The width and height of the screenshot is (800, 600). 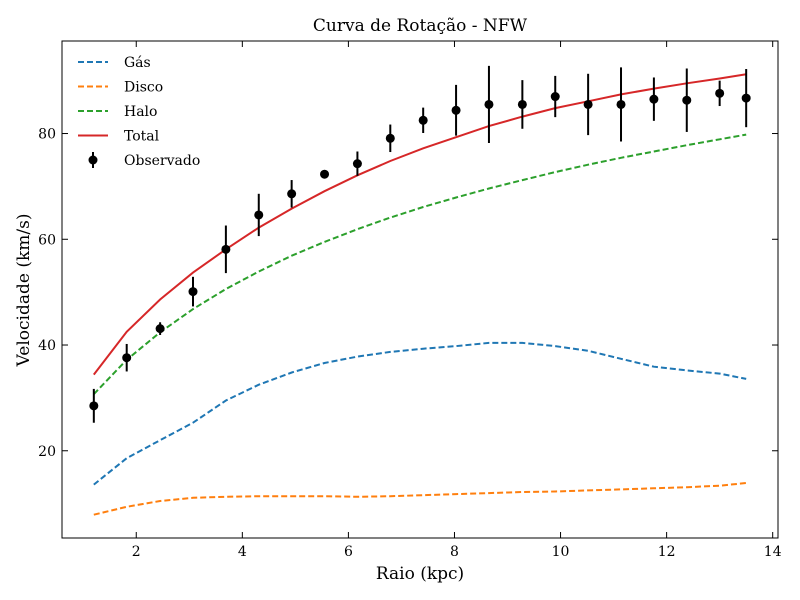 I want to click on chart-title: Curva de Rotação - NFW, so click(x=420, y=26).